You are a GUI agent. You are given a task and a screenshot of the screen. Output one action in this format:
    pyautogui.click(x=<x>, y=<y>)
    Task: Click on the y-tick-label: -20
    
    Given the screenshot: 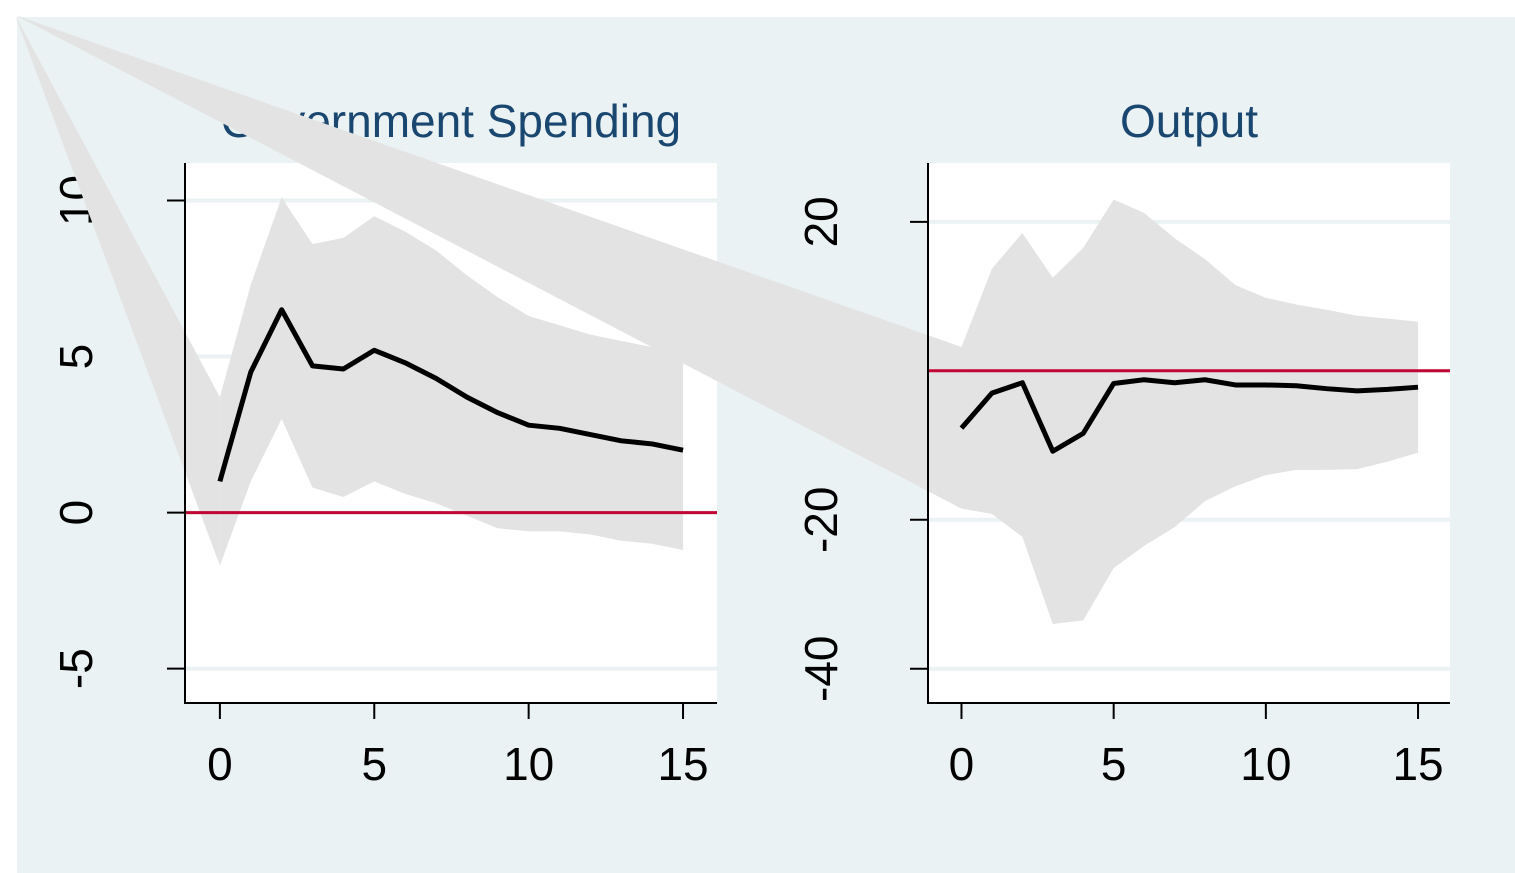 What is the action you would take?
    pyautogui.click(x=821, y=520)
    